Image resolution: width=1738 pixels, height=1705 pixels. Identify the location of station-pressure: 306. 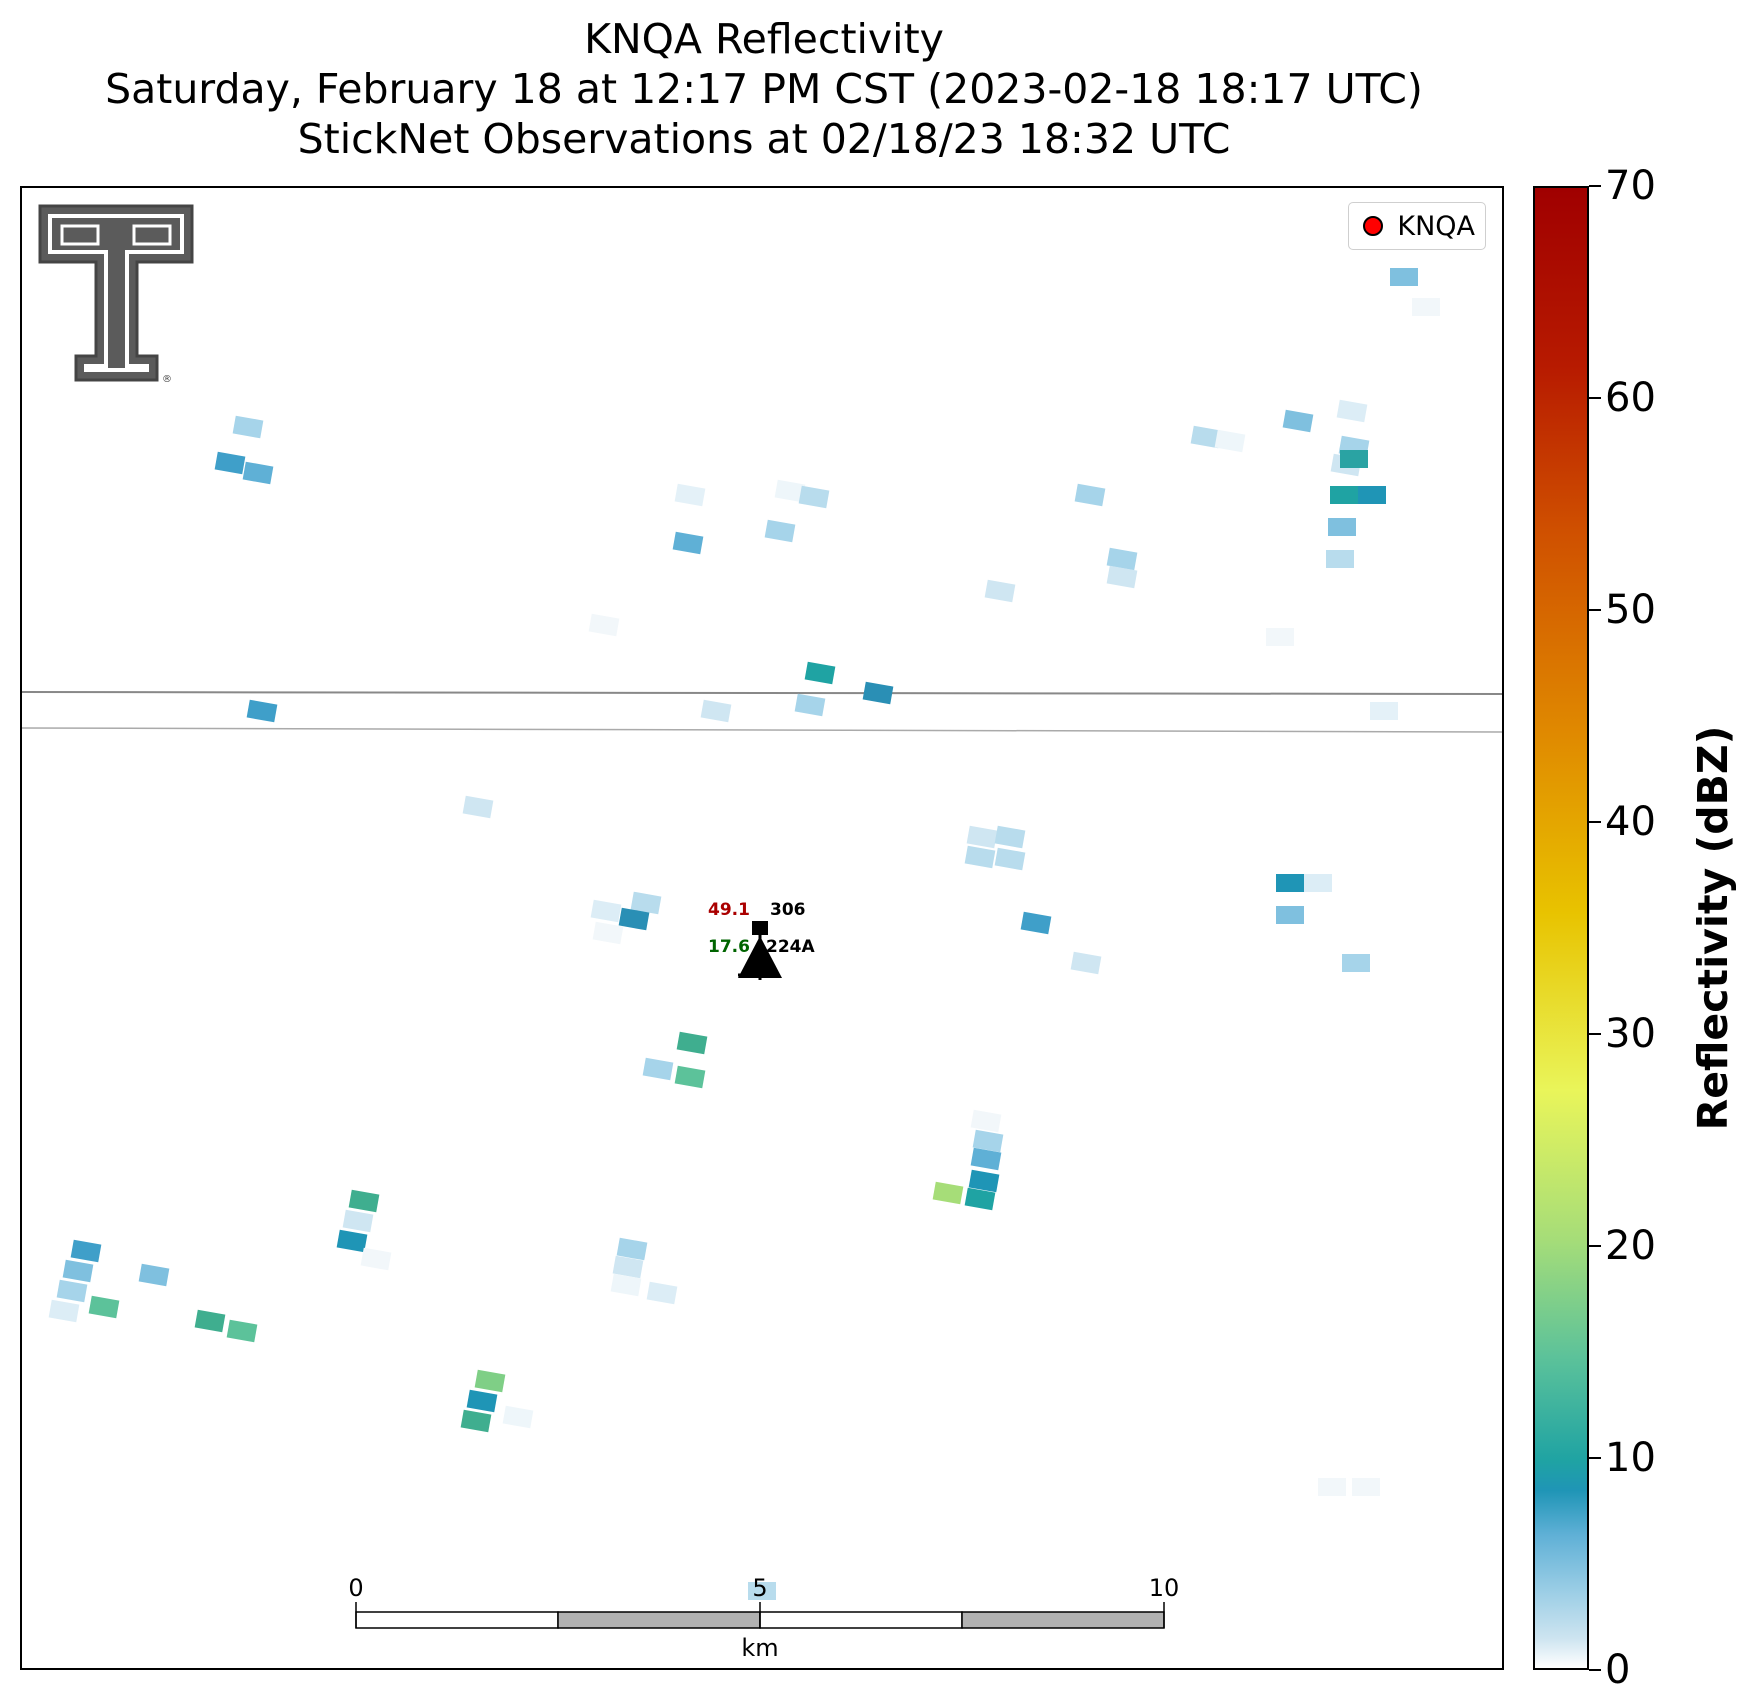
(788, 910).